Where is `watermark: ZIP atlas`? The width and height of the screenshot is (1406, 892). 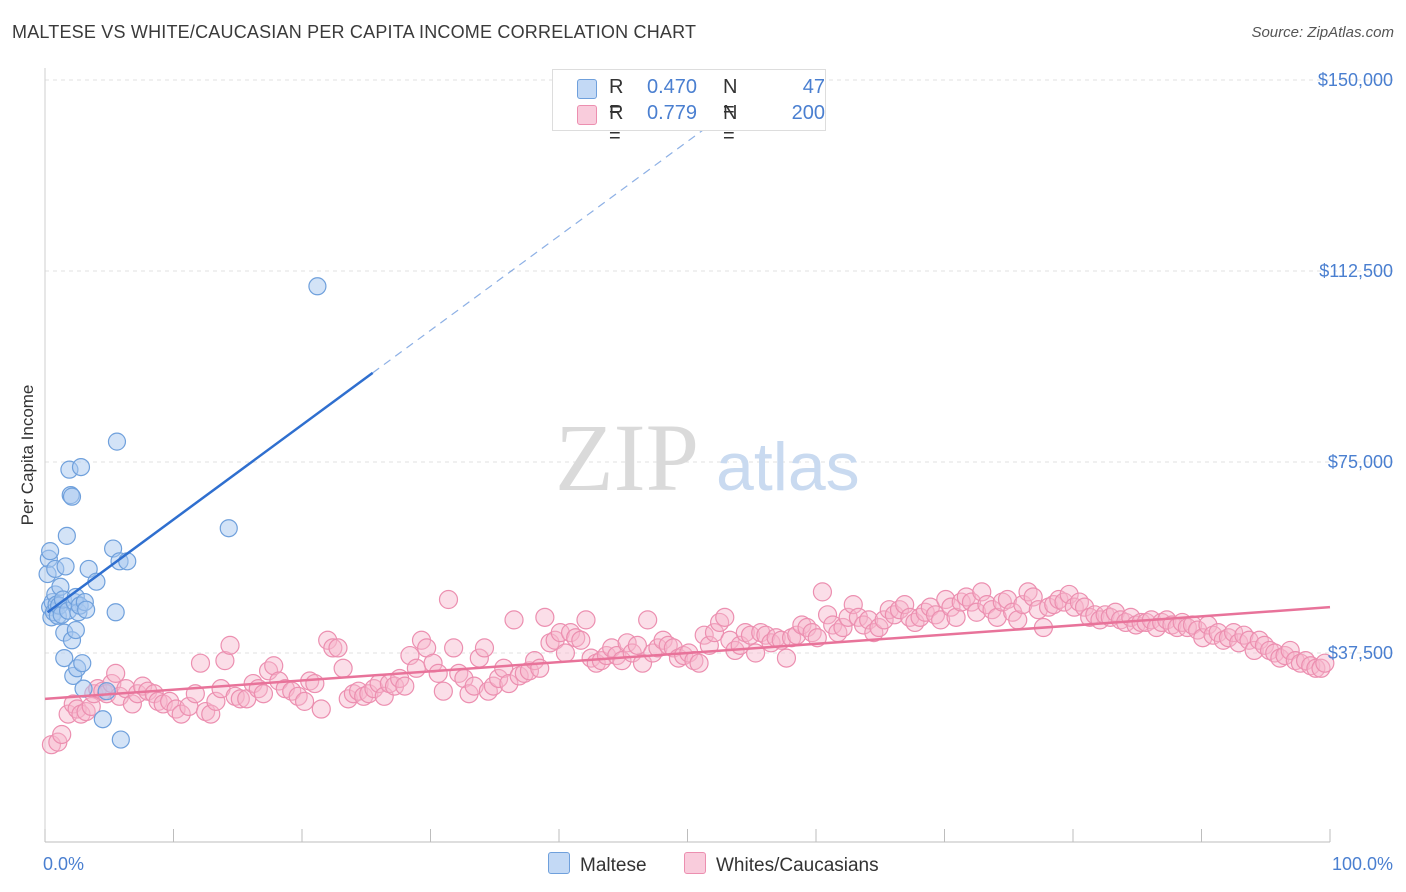
watermark: ZIP atlas is located at coordinates (707, 457).